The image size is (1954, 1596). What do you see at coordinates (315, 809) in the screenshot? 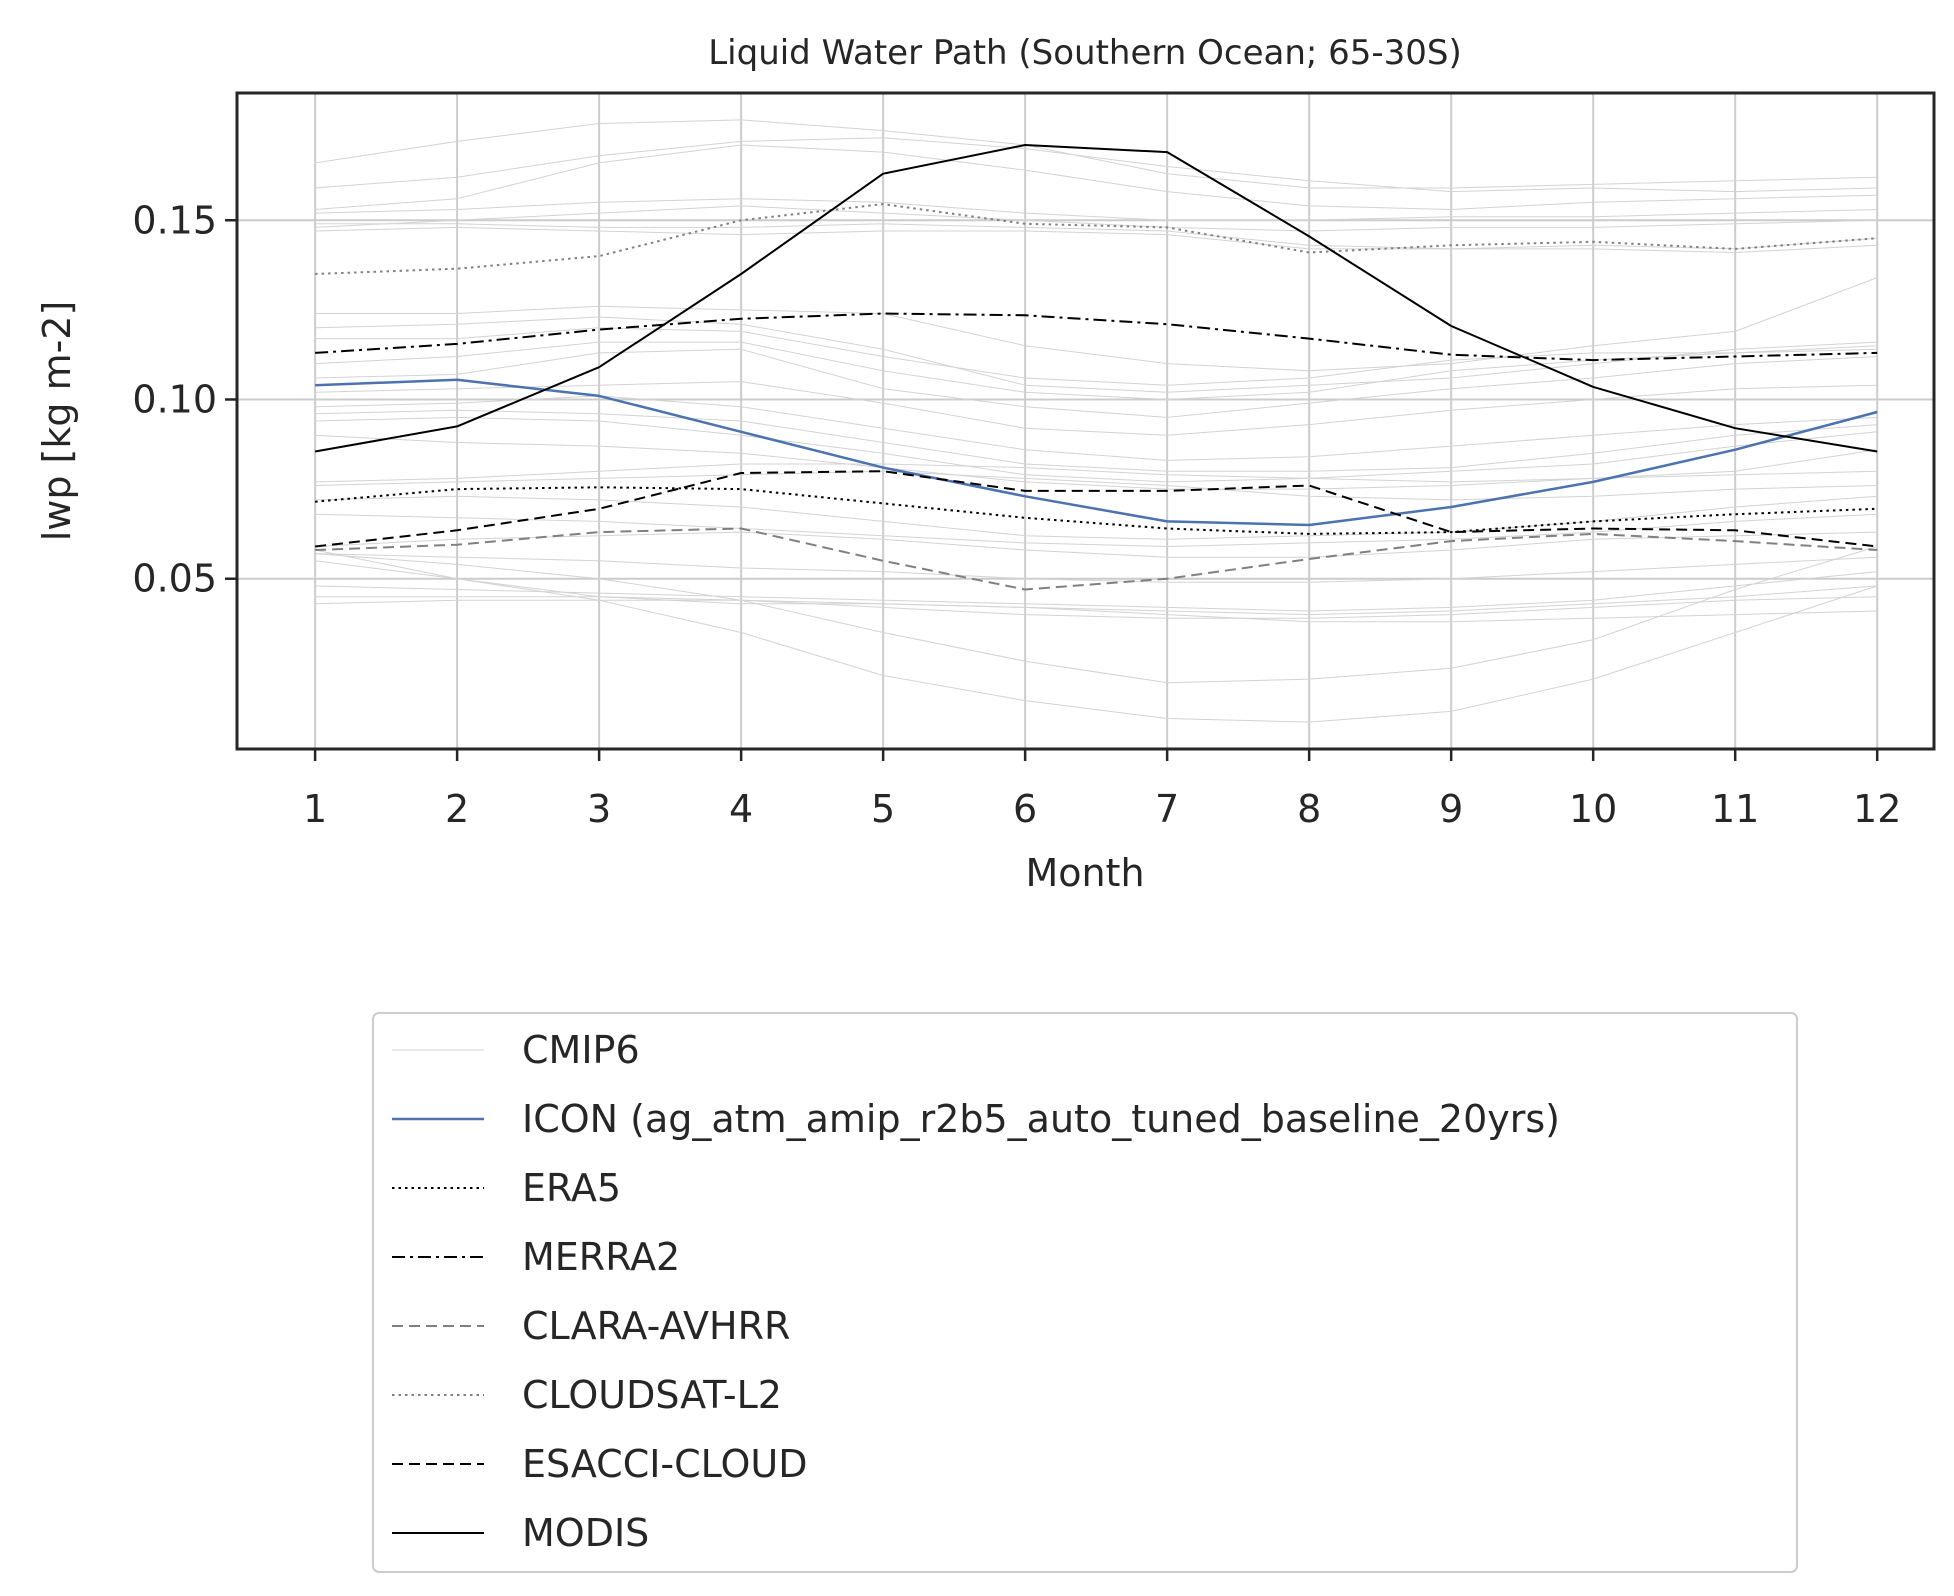
I see `x-tick-label: 1` at bounding box center [315, 809].